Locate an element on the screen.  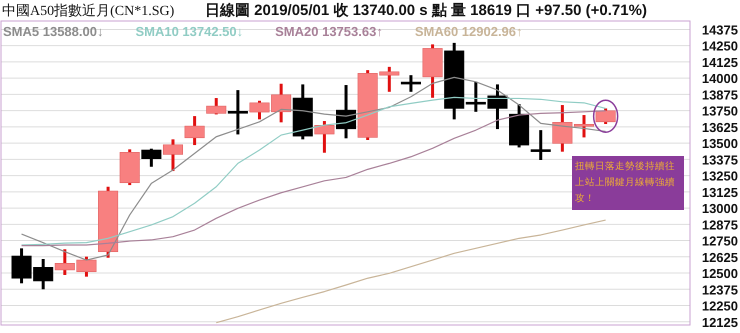
y-tick-label: 13000 is located at coordinates (720, 208).